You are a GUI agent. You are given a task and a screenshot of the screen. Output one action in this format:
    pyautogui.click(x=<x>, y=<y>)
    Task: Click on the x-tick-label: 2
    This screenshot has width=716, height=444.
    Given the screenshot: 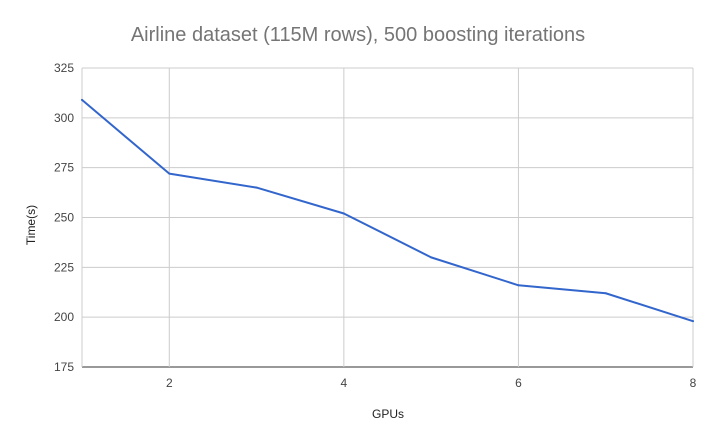 What is the action you would take?
    pyautogui.click(x=169, y=383)
    